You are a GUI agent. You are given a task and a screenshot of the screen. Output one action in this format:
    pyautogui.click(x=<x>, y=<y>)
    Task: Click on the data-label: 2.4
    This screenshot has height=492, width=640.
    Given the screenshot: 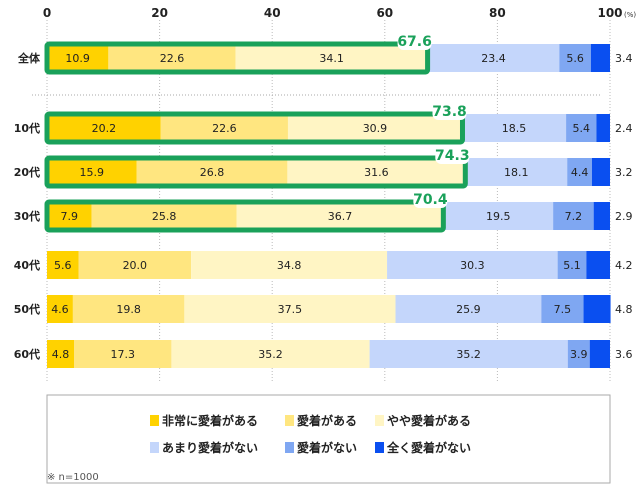 What is the action you would take?
    pyautogui.click(x=624, y=128)
    